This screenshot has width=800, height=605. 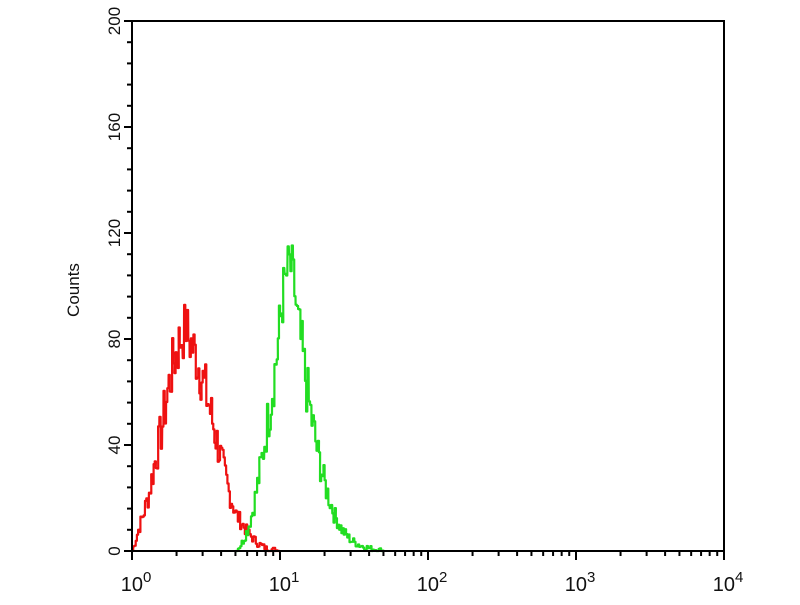 I want to click on x-tick-exponent: 2, so click(x=443, y=577).